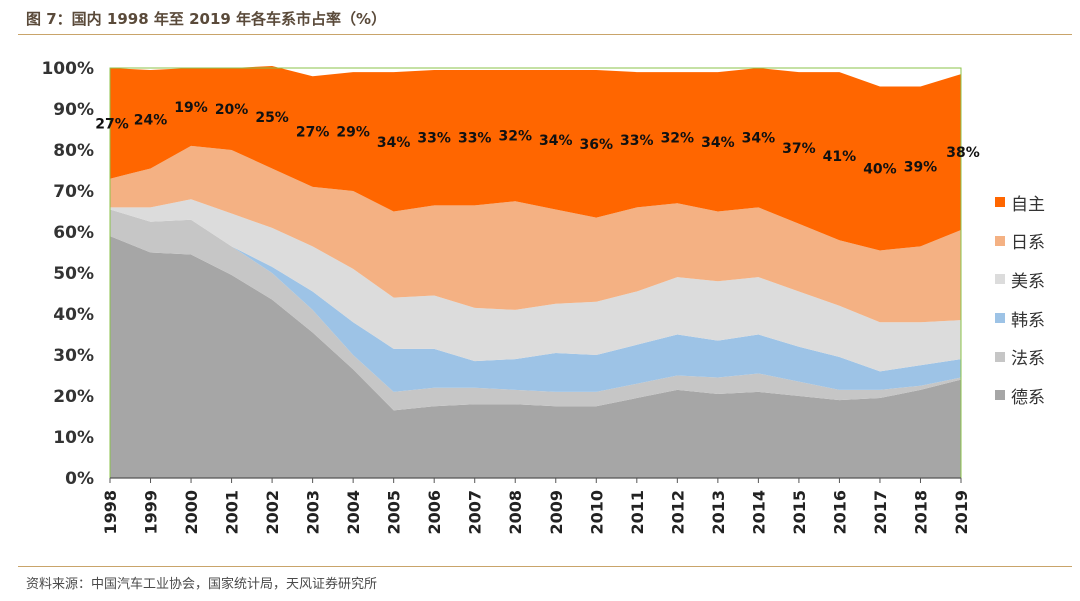 The width and height of the screenshot is (1080, 601). What do you see at coordinates (202, 584) in the screenshot?
I see `source-note: 资料来源：中国汽车工业协会，国家统计局，天风证券研究所` at bounding box center [202, 584].